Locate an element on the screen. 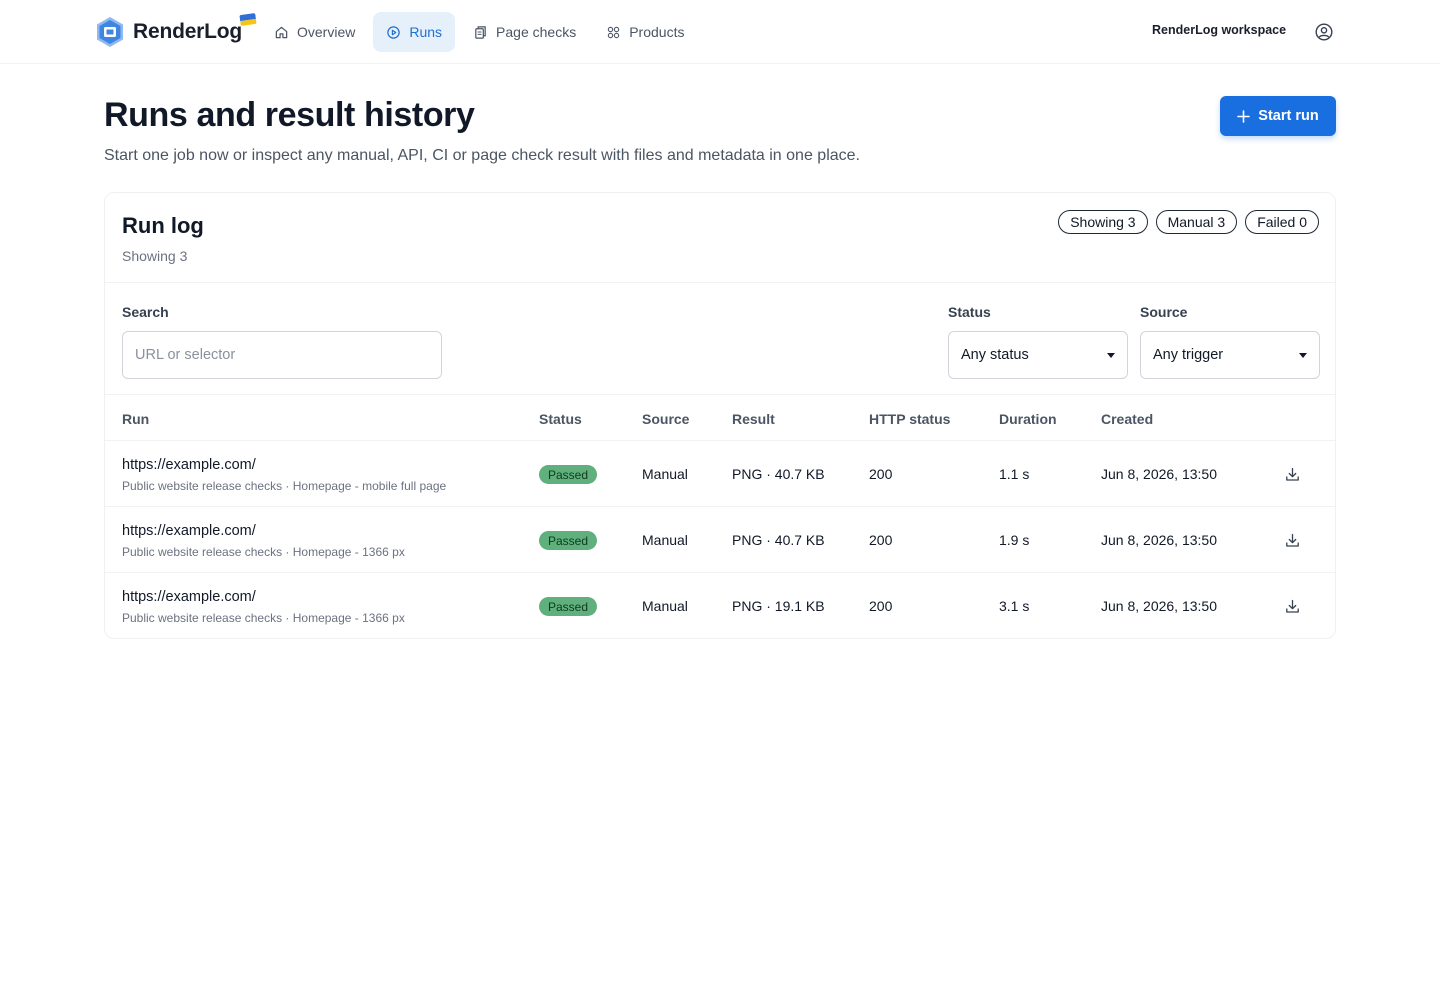 The height and width of the screenshot is (1000, 1440). column-header-created: Created is located at coordinates (1127, 419).